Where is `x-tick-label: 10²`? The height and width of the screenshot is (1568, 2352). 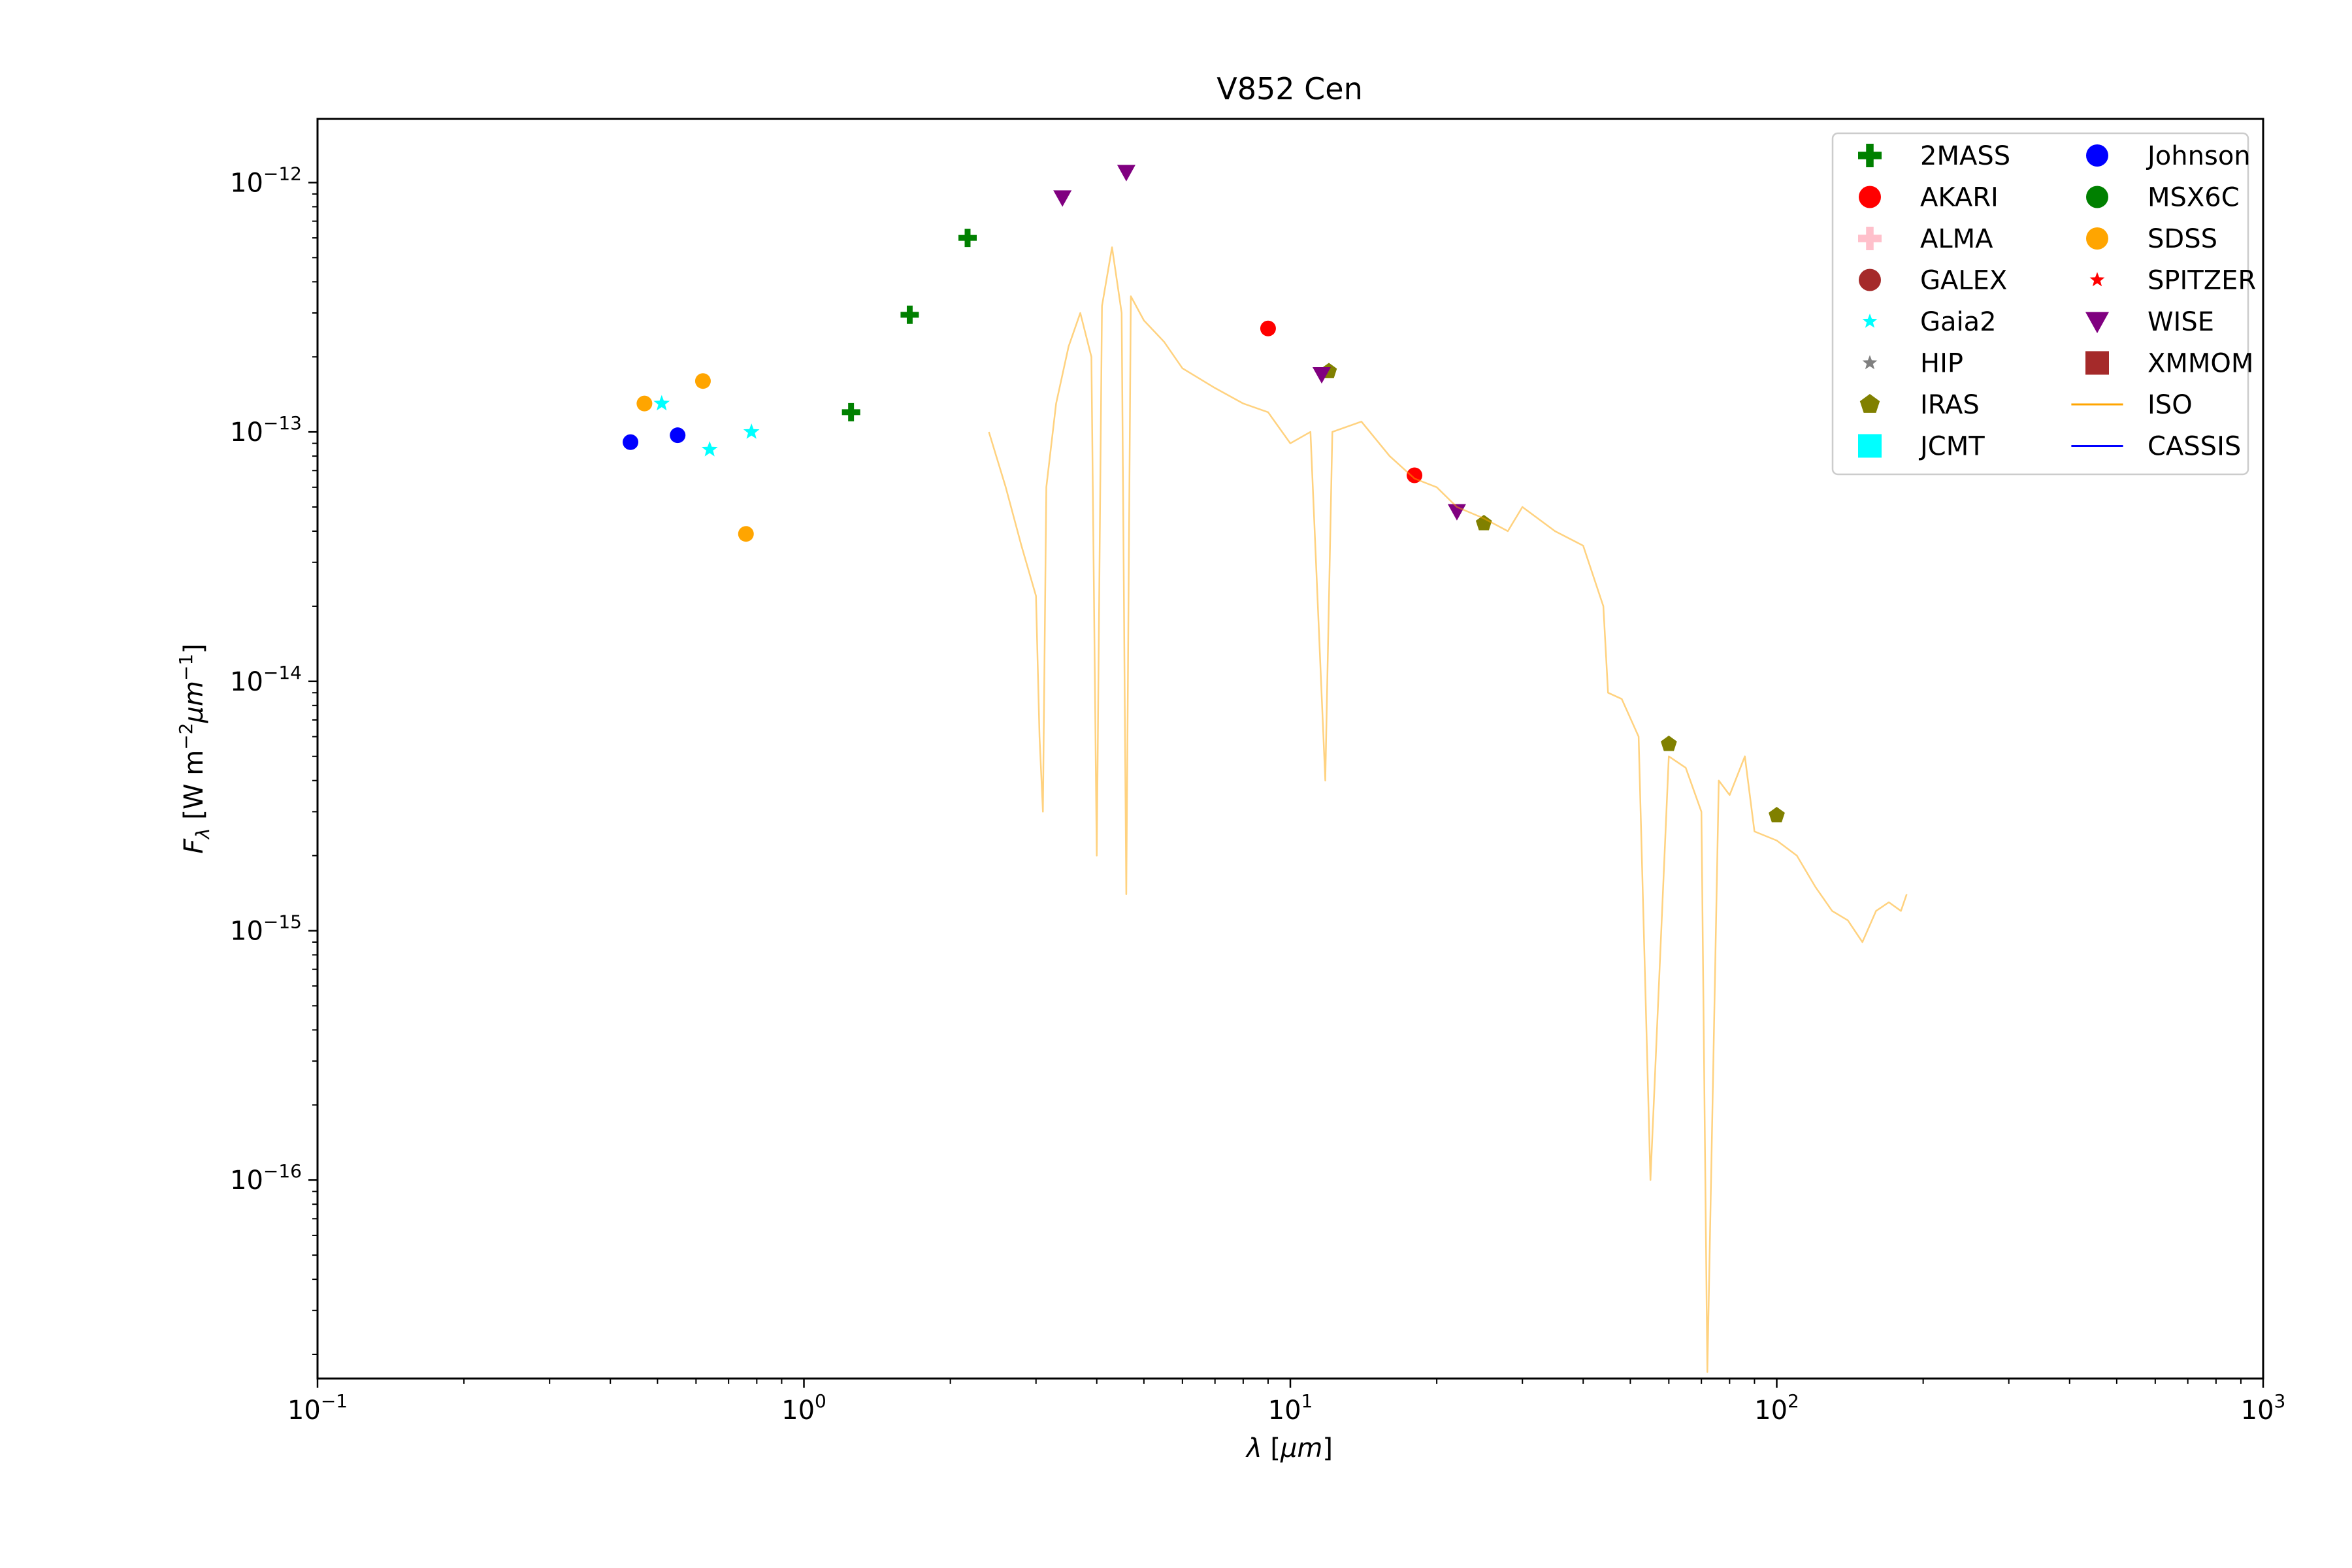 x-tick-label: 10² is located at coordinates (1776, 1408).